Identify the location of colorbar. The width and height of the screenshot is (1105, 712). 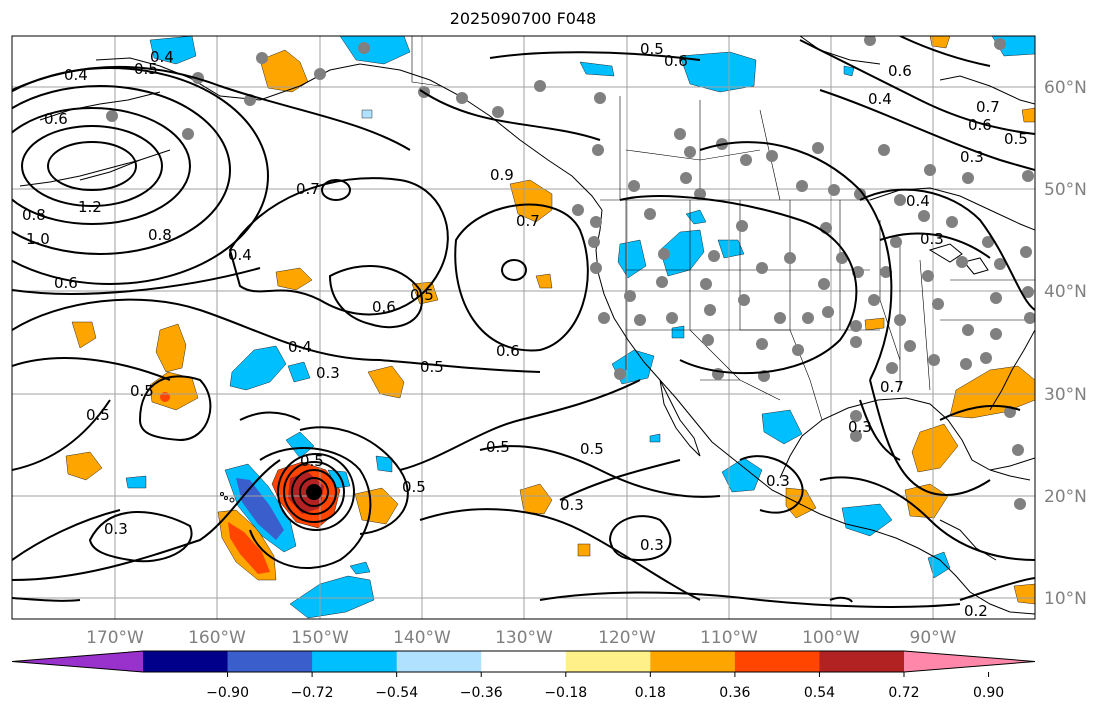
(523, 661).